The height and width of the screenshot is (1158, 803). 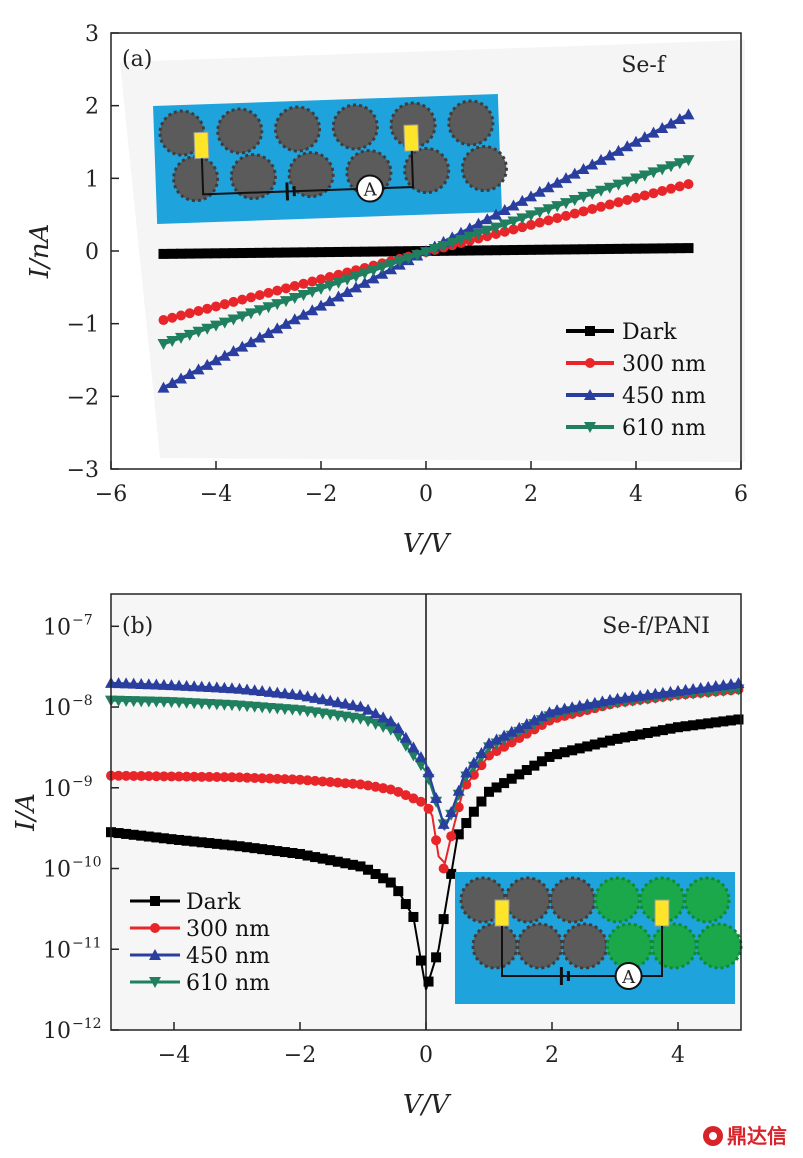 I want to click on series-450-nm, so click(x=425, y=754).